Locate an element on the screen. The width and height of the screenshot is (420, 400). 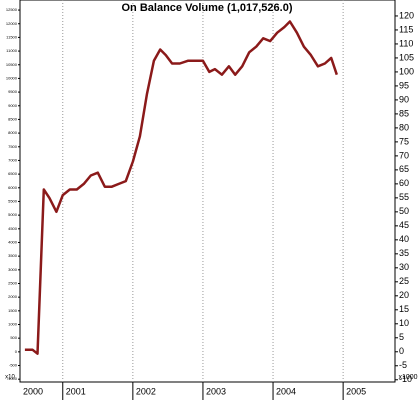
y2-tick-label: 2500 is located at coordinates (13, 283).